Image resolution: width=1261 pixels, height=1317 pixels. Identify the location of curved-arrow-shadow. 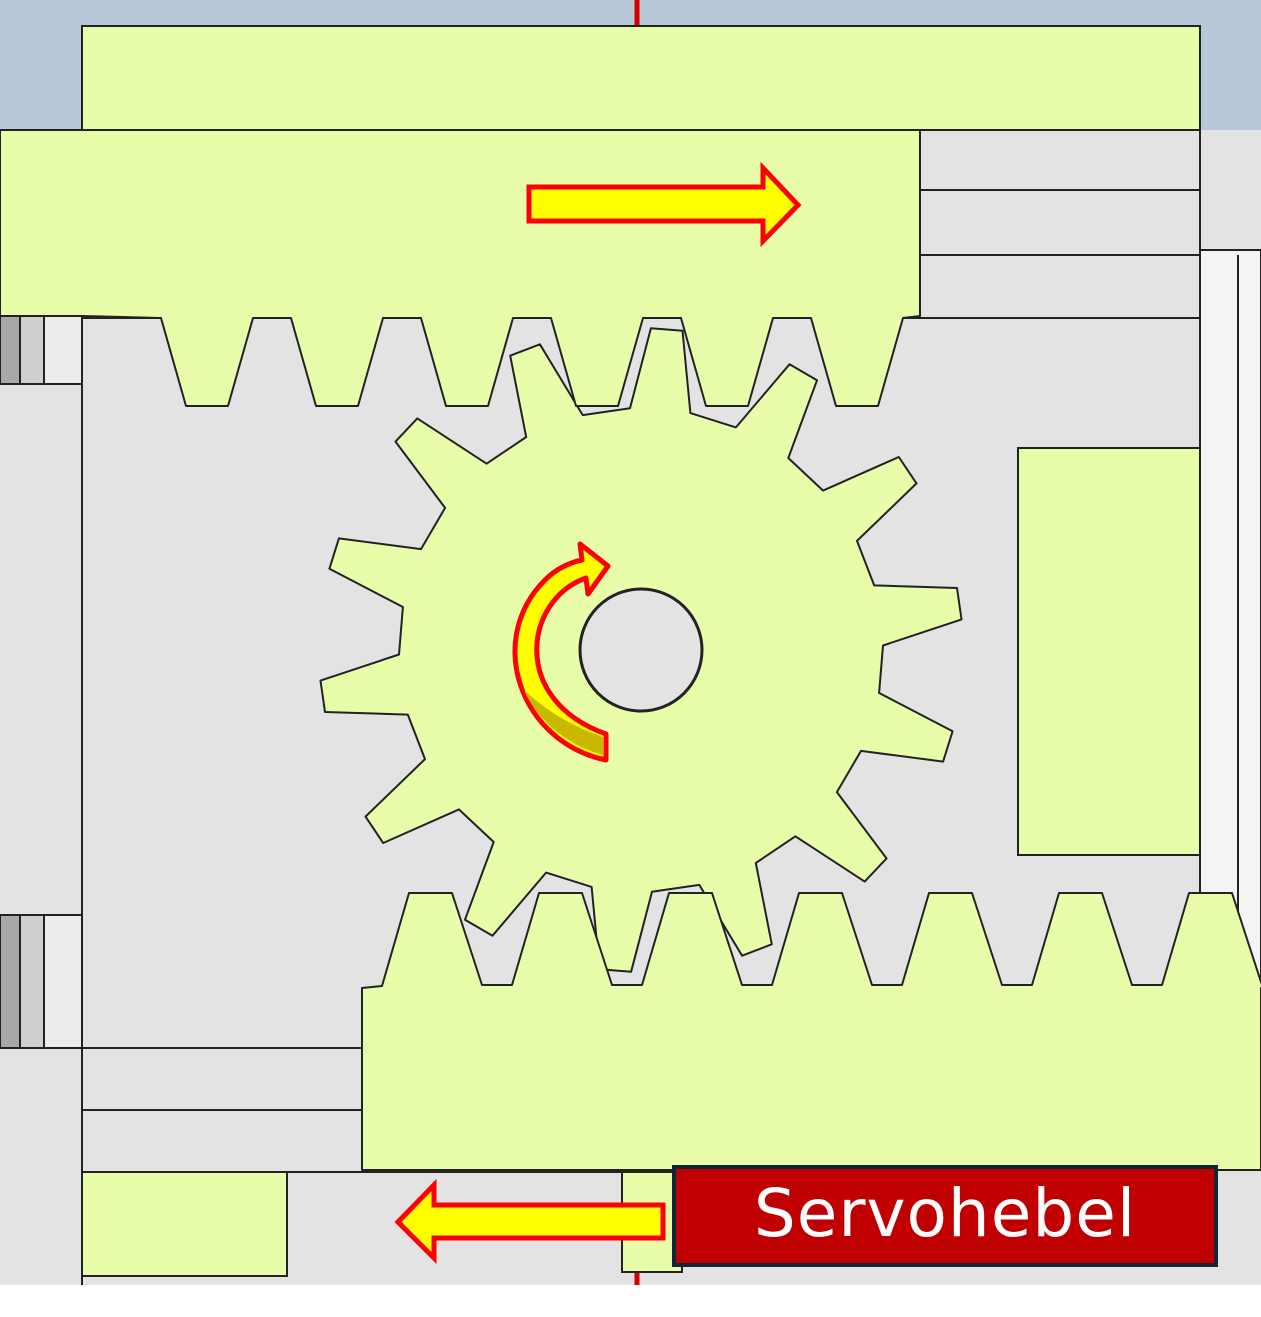
(563, 722).